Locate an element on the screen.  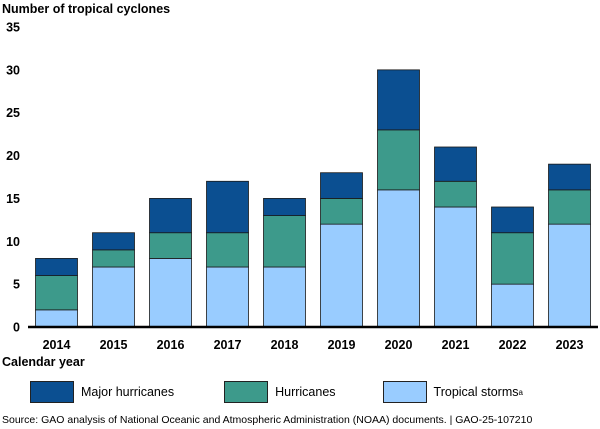
bar-2016-tropical-storms is located at coordinates (170, 293).